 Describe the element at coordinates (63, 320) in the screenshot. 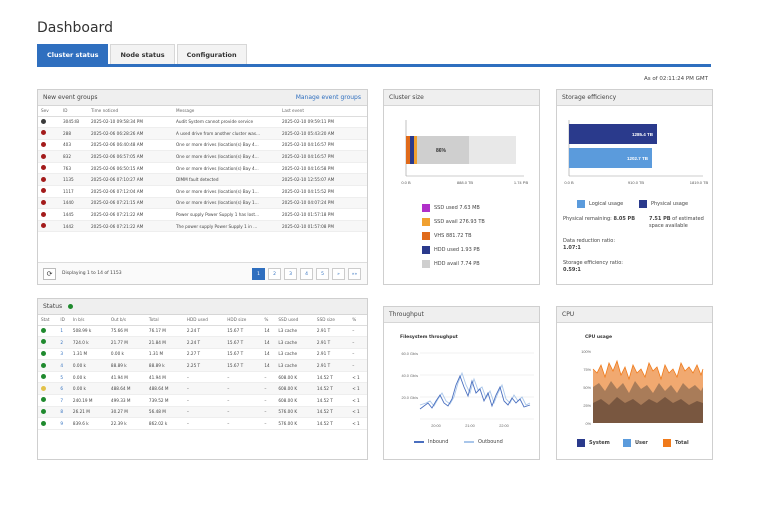

I see `status-col: ID` at that location.